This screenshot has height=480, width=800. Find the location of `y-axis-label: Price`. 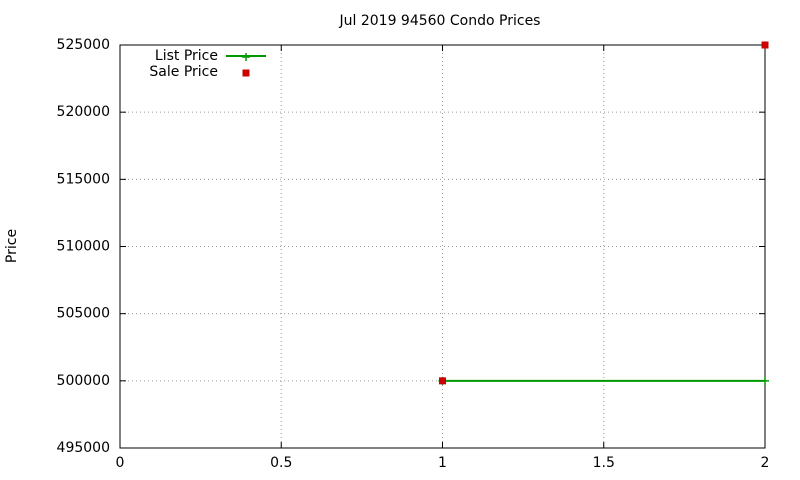

y-axis-label: Price is located at coordinates (12, 246).